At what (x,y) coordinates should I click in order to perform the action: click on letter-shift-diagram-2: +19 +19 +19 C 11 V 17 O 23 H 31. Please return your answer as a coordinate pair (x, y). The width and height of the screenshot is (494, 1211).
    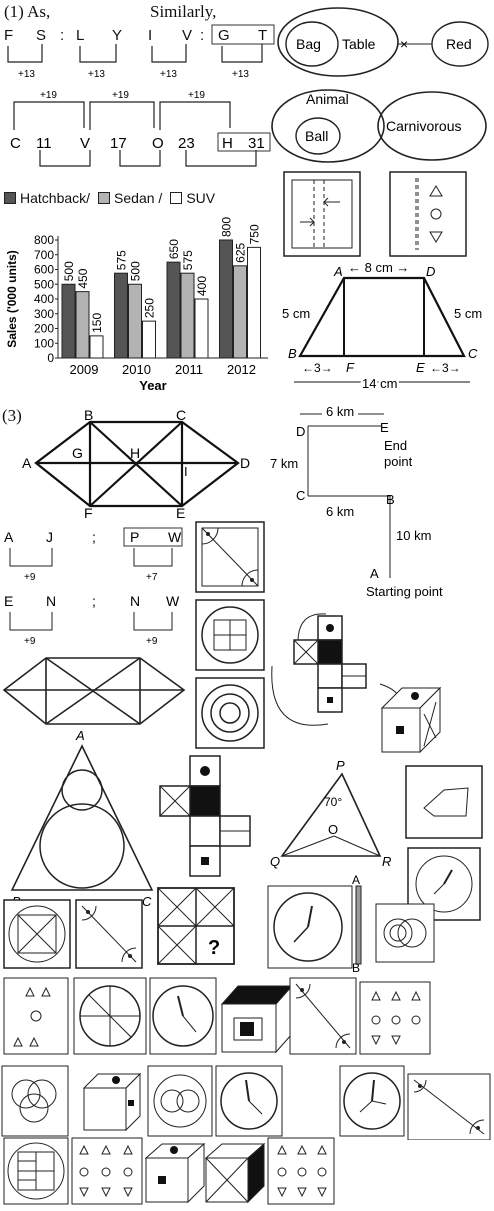
    Looking at the image, I should click on (140, 128).